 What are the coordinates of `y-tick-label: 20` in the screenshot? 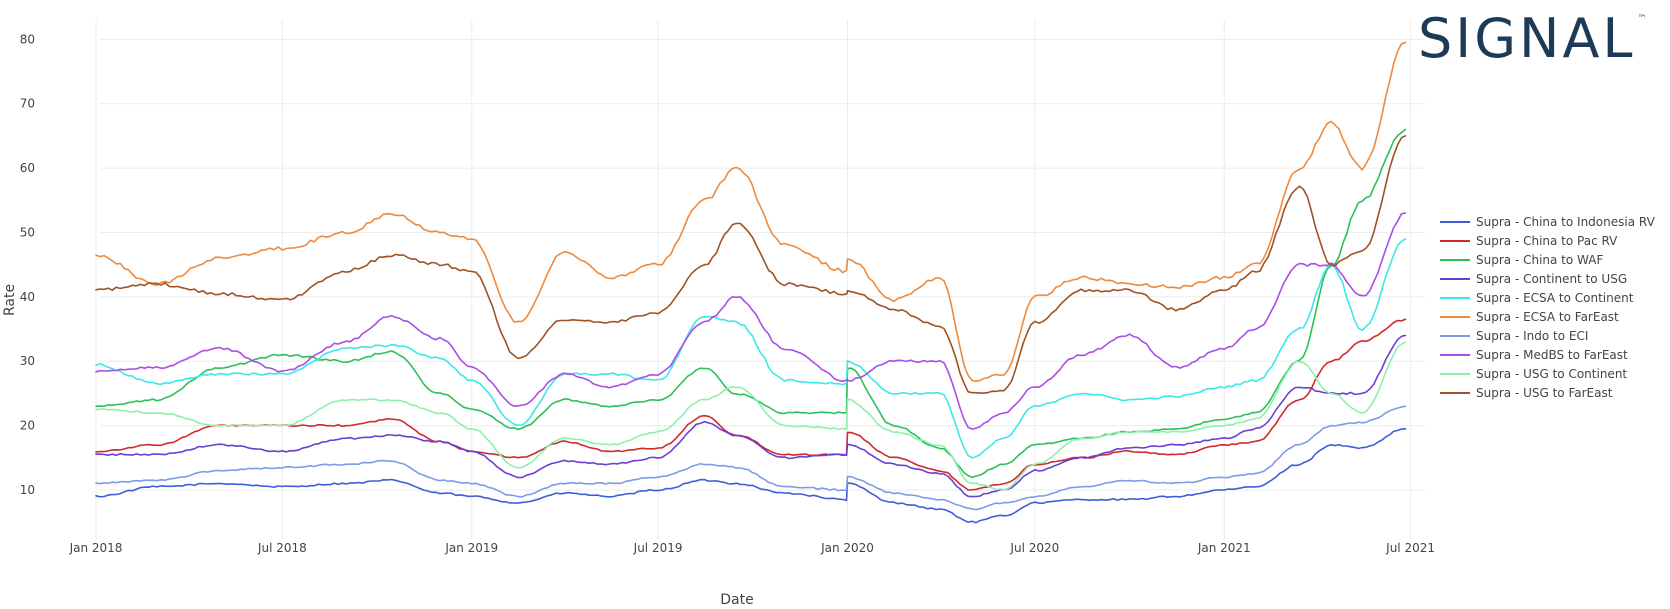 It's located at (27, 426).